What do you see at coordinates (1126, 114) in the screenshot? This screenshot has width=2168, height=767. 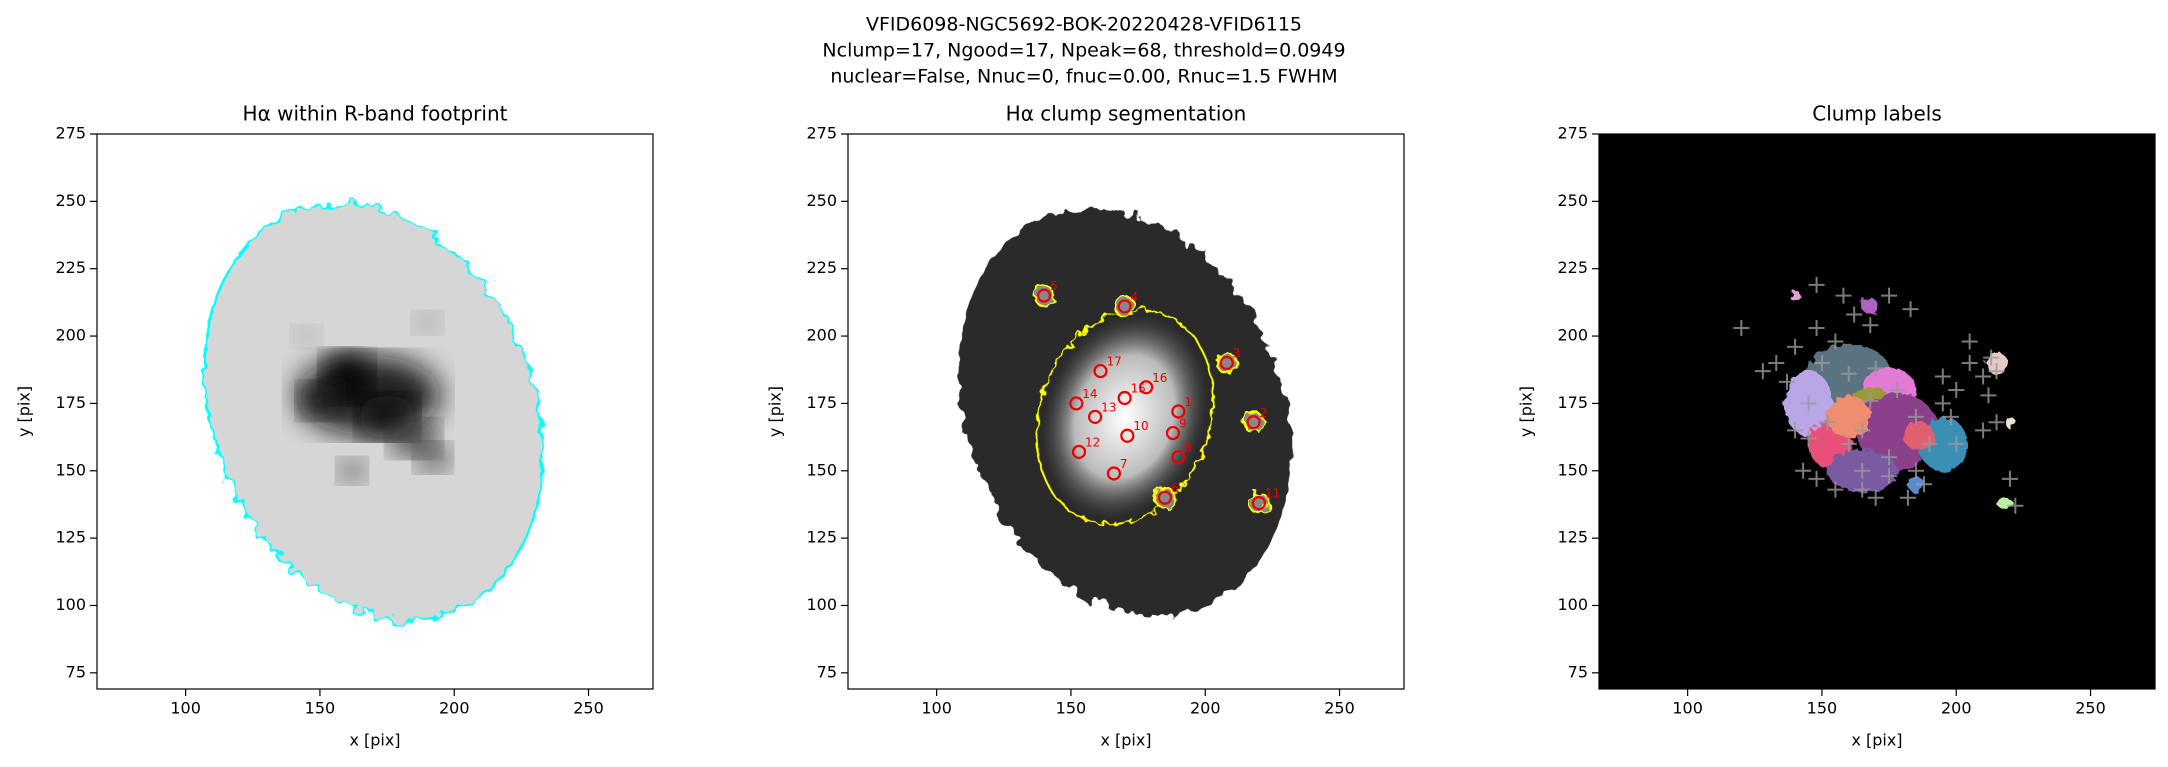 I see `panel-title: Hα clump segmentation` at bounding box center [1126, 114].